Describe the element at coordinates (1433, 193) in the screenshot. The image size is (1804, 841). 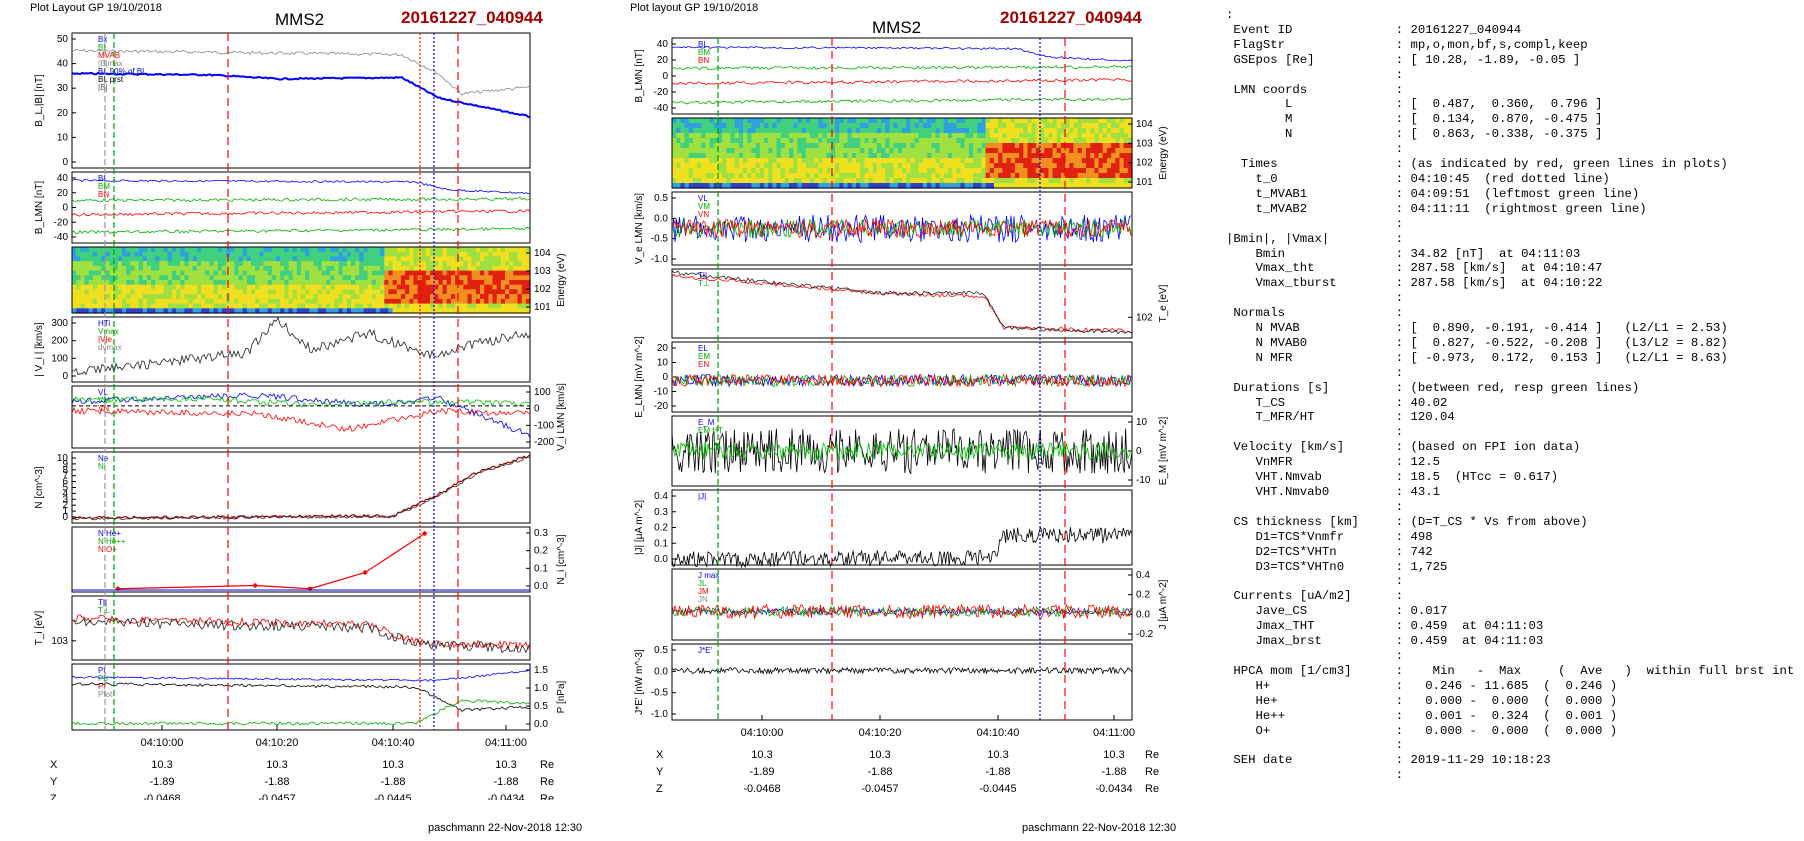
I see `info-line: t_MVAB1 : 04:09:51 (leftmost green line)` at that location.